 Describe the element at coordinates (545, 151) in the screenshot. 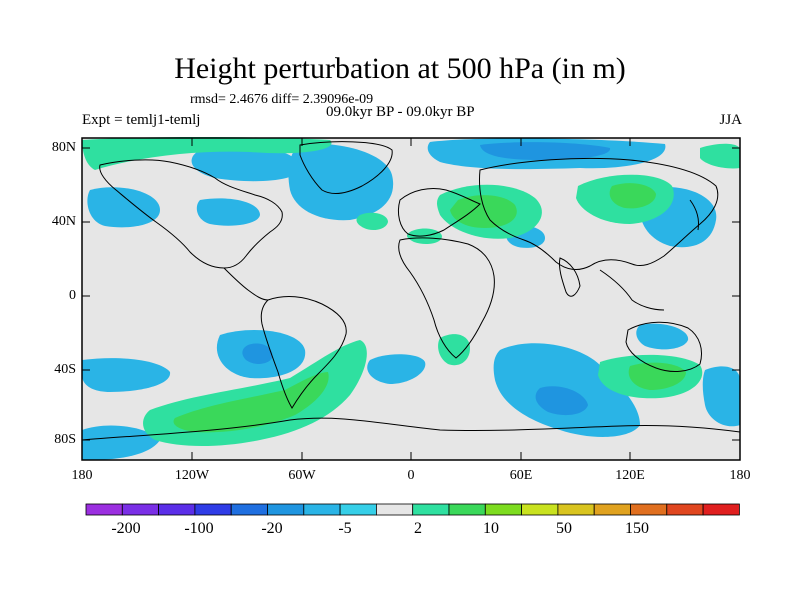

I see `negative-core-eastern-arctic` at that location.